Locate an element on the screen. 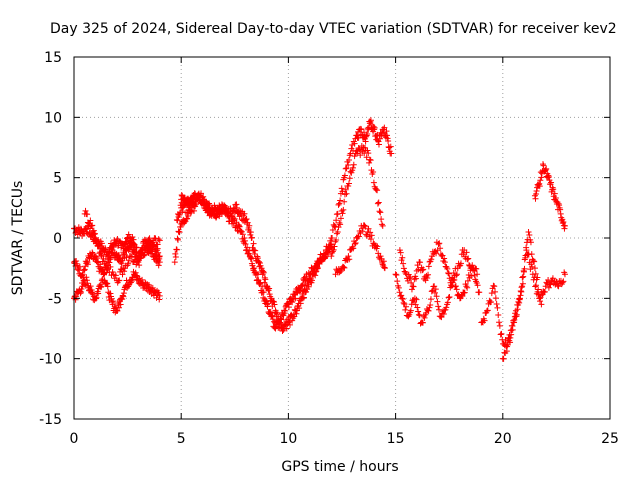 This screenshot has width=640, height=480. x-tick-label: 10 is located at coordinates (288, 439).